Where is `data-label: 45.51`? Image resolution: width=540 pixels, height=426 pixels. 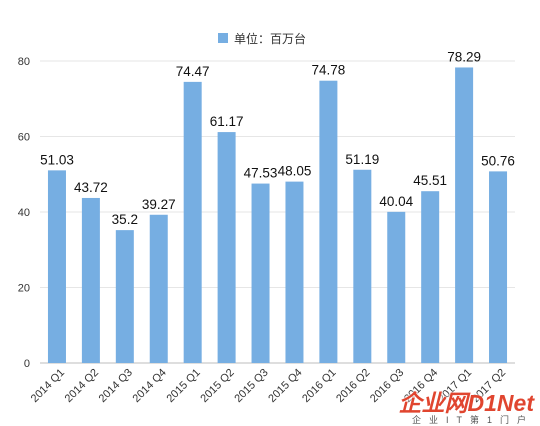
data-label: 45.51 is located at coordinates (430, 180).